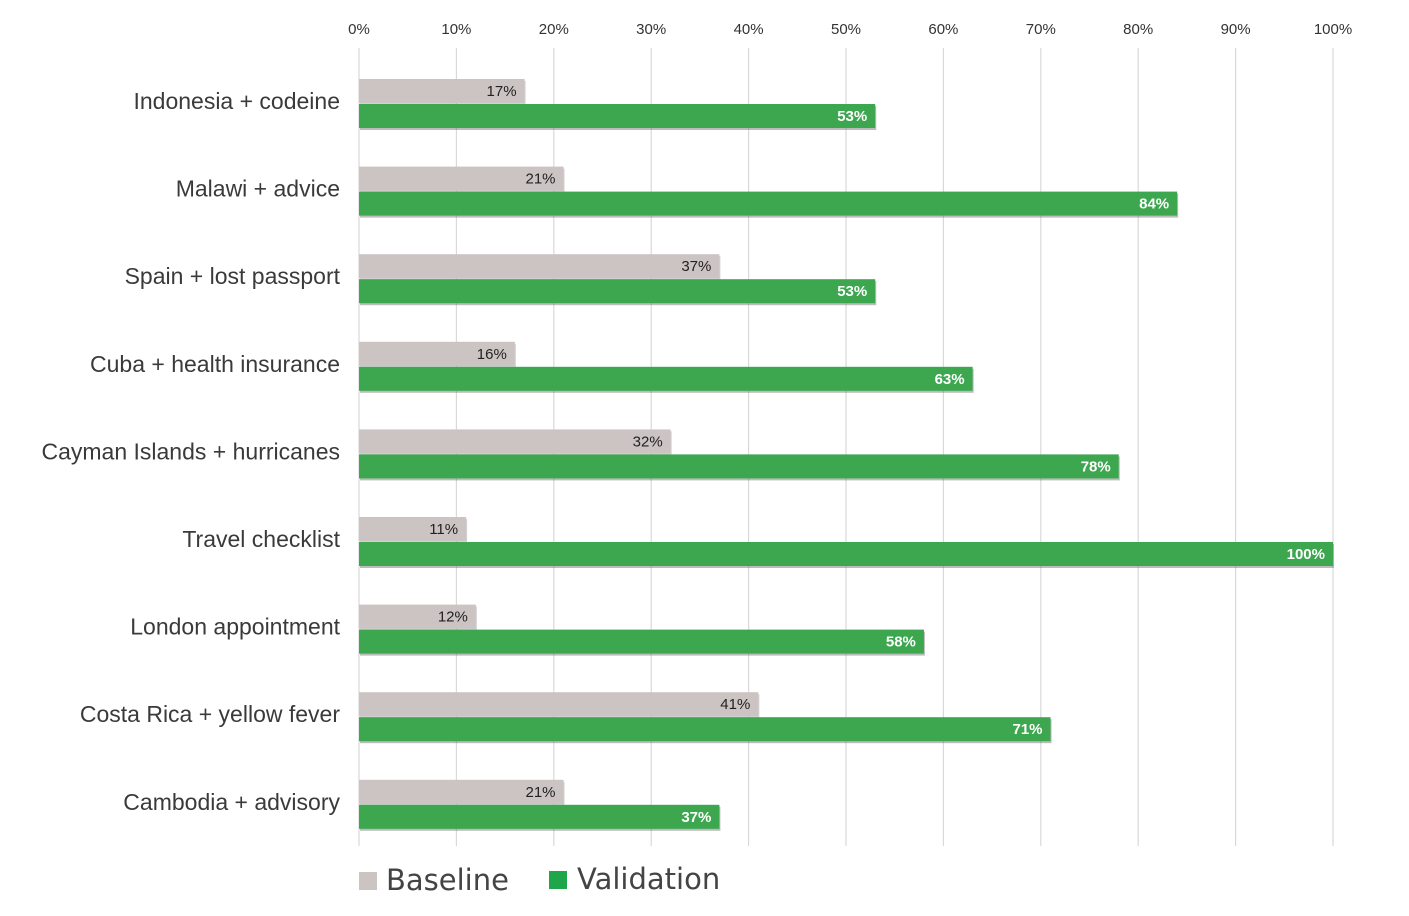 The image size is (1409, 916). What do you see at coordinates (901, 642) in the screenshot?
I see `validation-value-label: 58%` at bounding box center [901, 642].